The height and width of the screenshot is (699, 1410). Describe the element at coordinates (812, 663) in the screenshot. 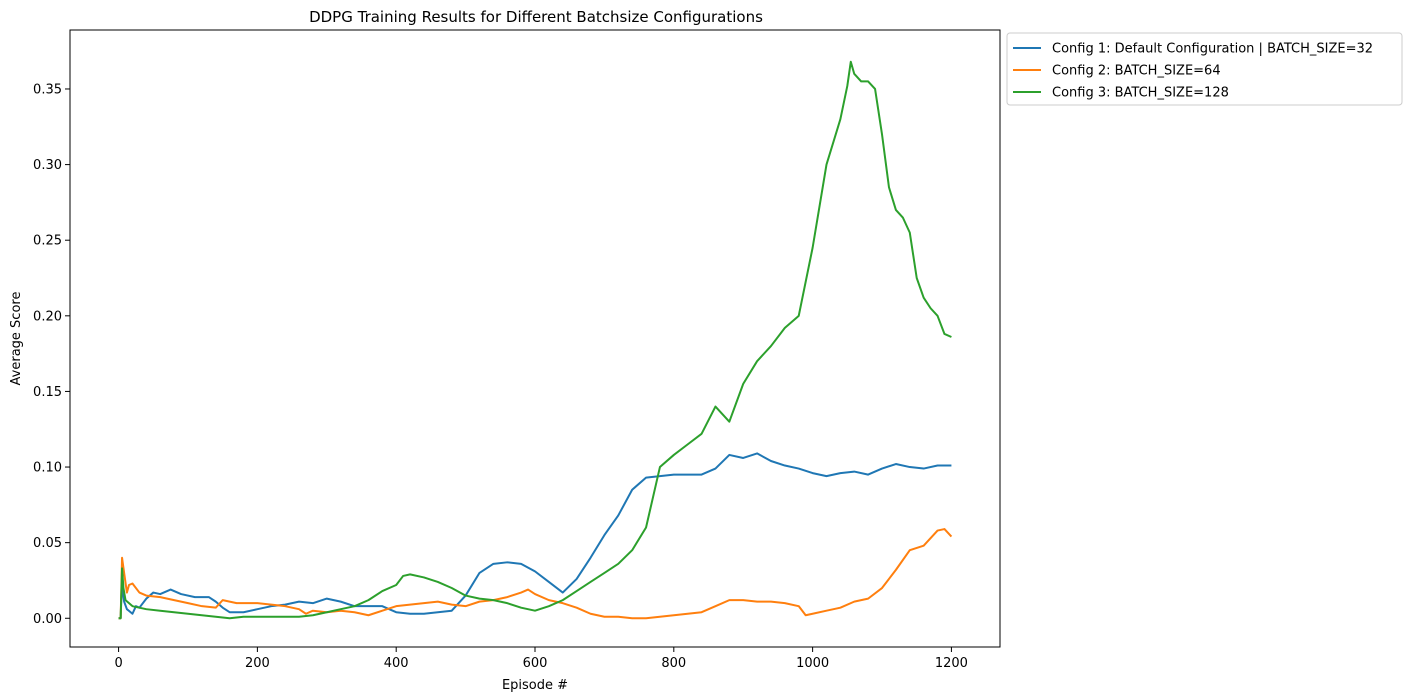

I see `x-tick-label: 1000` at that location.